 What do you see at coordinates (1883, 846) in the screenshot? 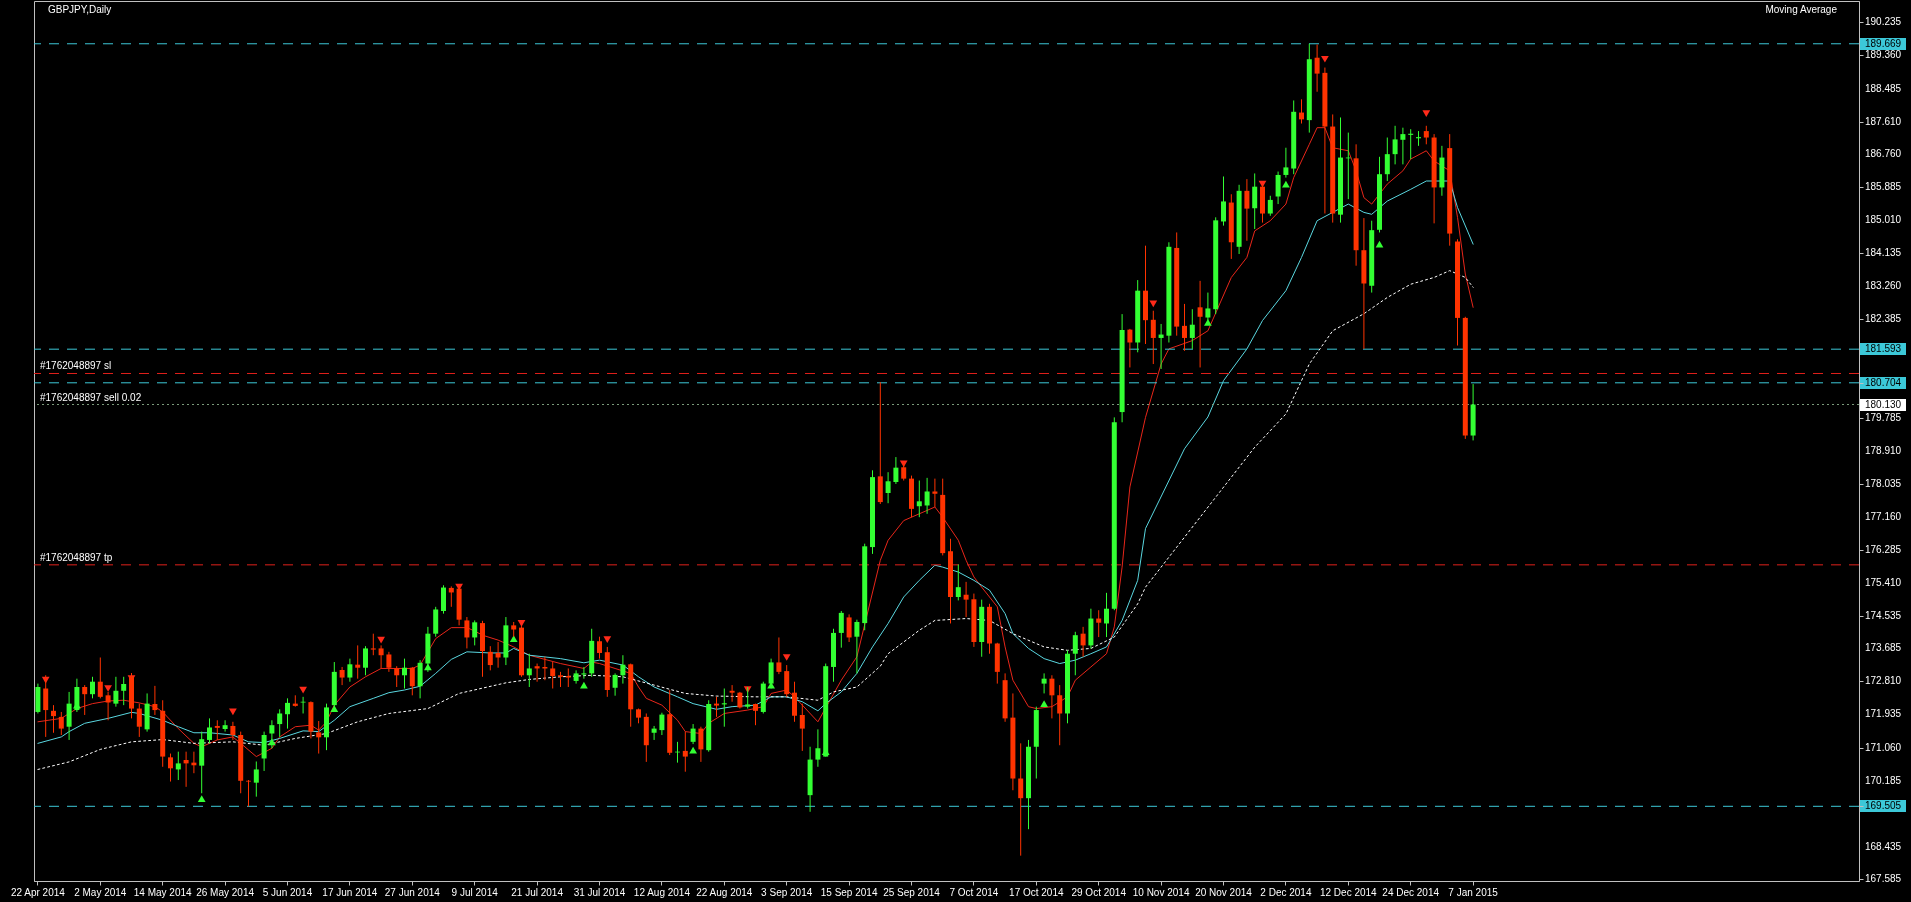
I see `y-tick-label: 168.435` at bounding box center [1883, 846].